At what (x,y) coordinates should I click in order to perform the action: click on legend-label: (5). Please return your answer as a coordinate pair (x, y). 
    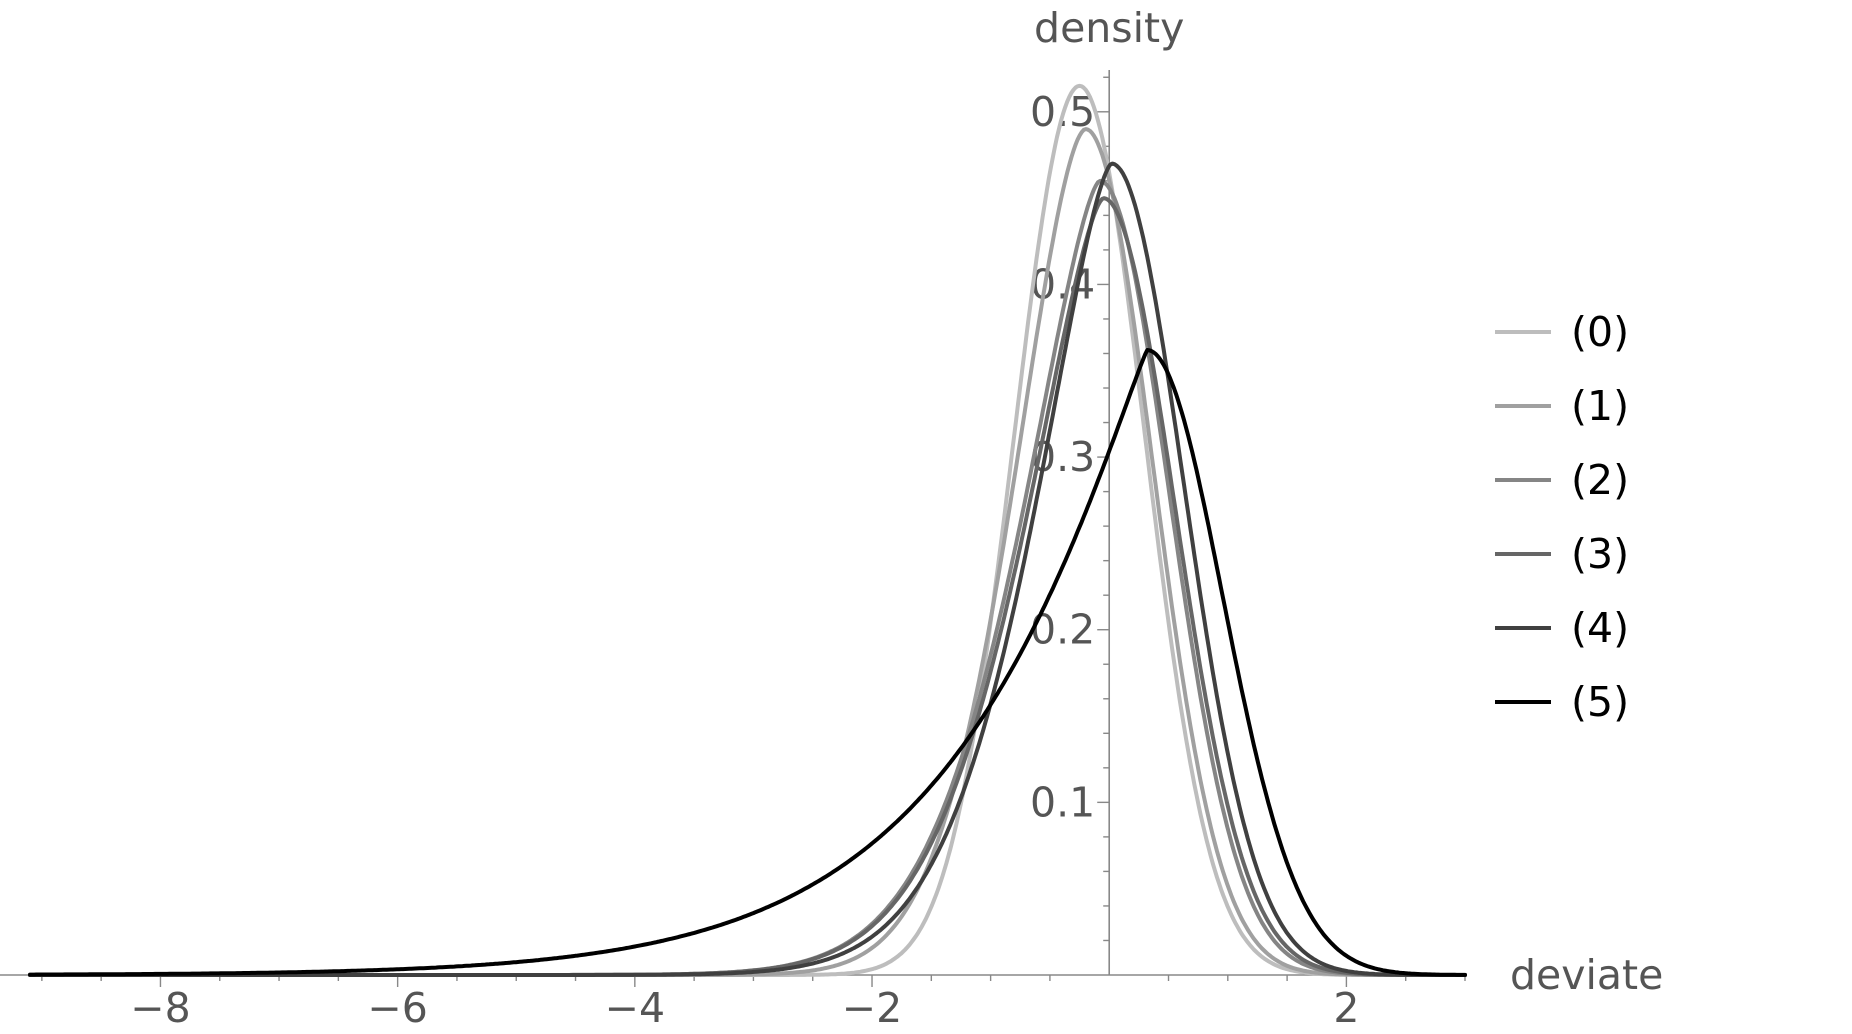
    Looking at the image, I should click on (1600, 702).